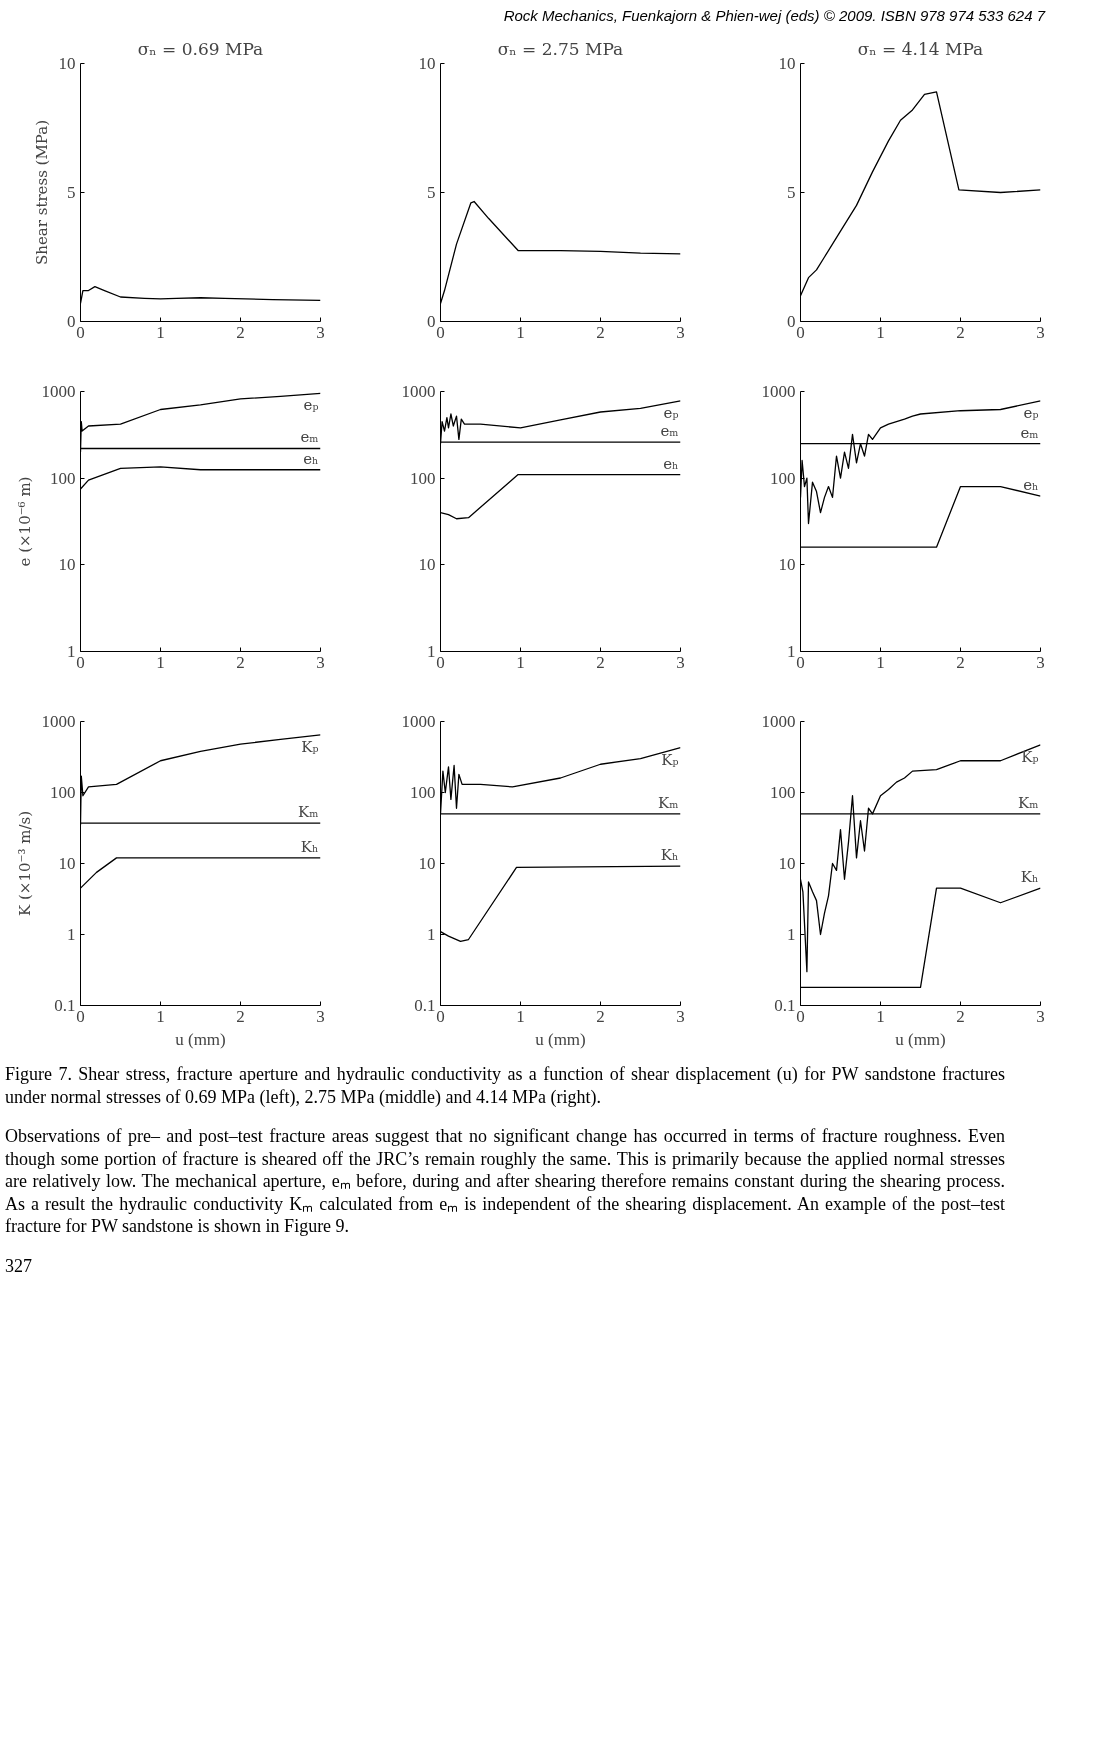 This screenshot has height=1756, width=1103. What do you see at coordinates (200, 48) in the screenshot?
I see `chart-title: σₙ = 0.69 MPa` at bounding box center [200, 48].